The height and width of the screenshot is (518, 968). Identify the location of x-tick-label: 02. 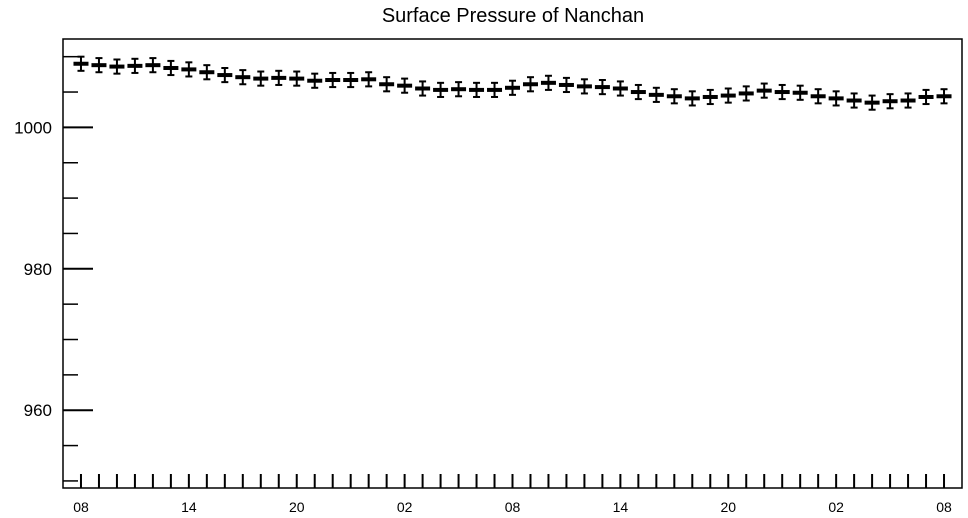
(836, 507).